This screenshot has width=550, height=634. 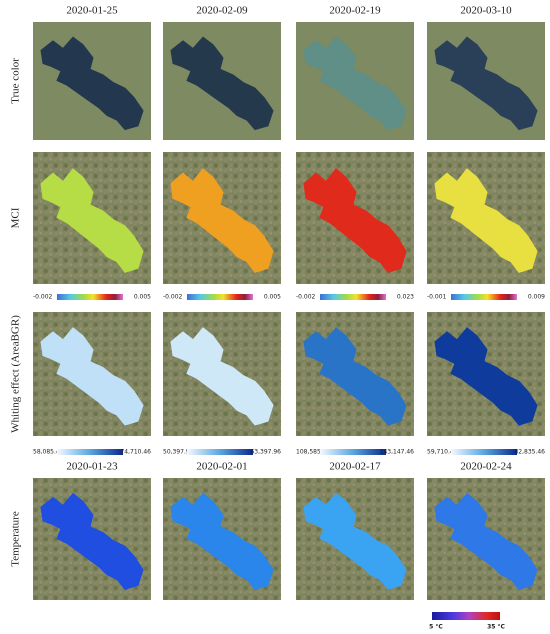 I want to click on colorbar-max: 82,835.46, so click(x=529, y=452).